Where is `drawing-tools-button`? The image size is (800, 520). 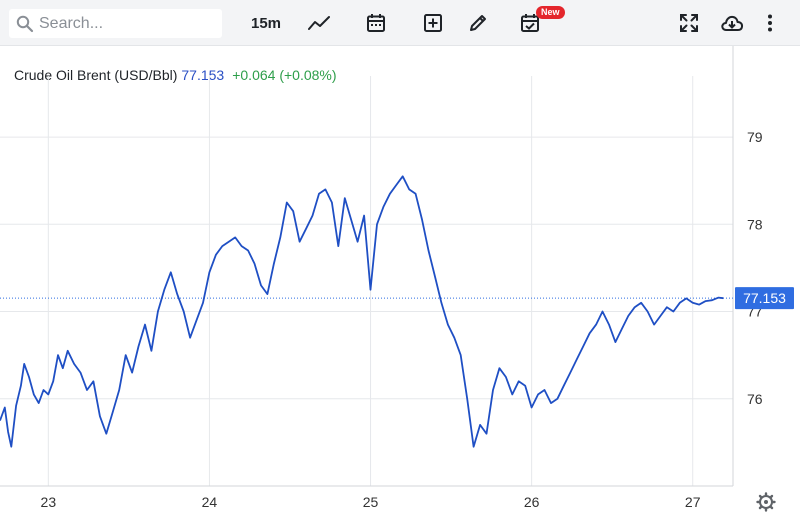 drawing-tools-button is located at coordinates (478, 23).